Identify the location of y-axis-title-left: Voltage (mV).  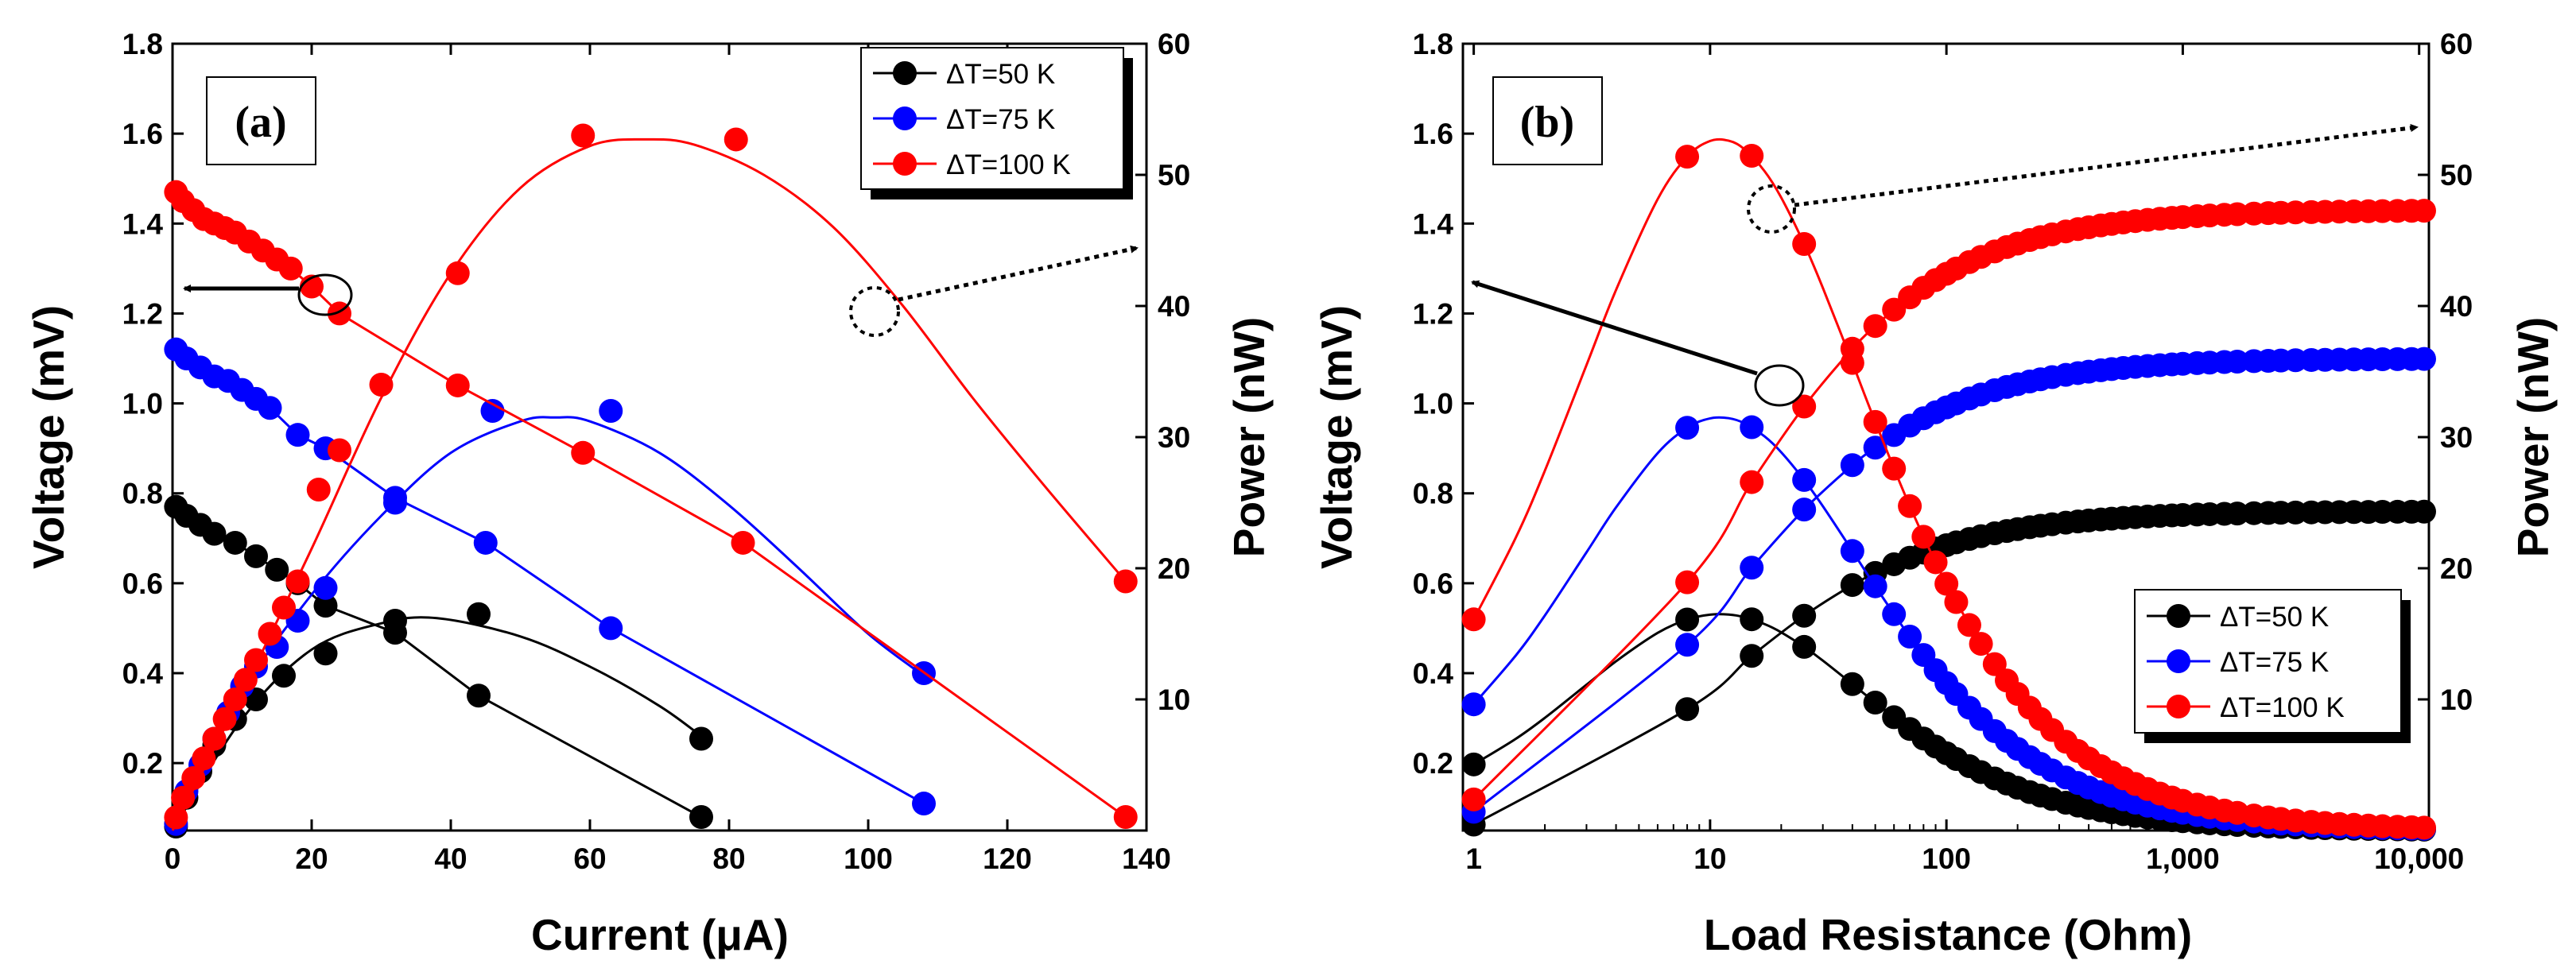
(1336, 437).